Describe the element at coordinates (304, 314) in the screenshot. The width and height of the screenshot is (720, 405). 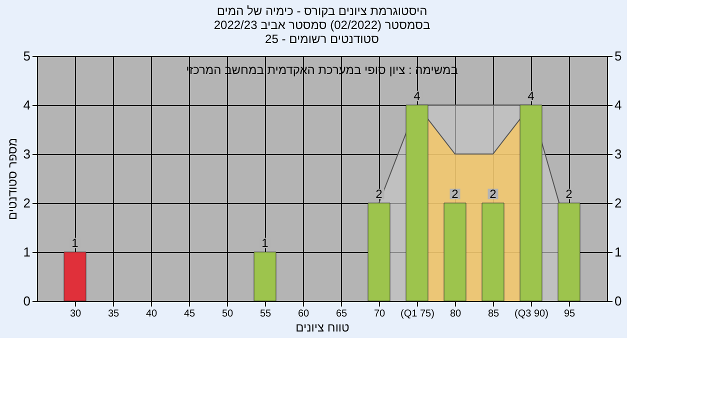
I see `x-tick-label: 60` at that location.